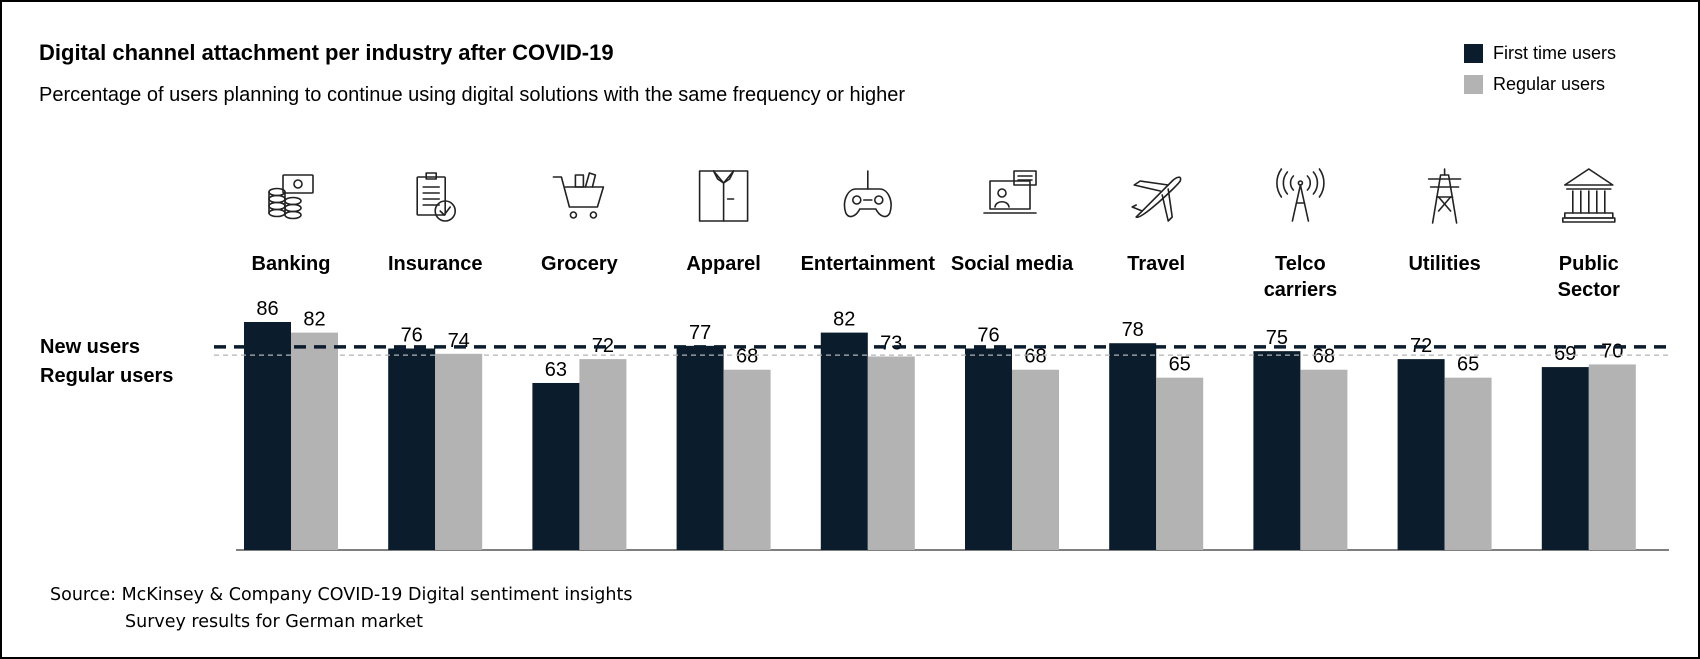  Describe the element at coordinates (988, 449) in the screenshot. I see `bar-first-time-social-media` at that location.